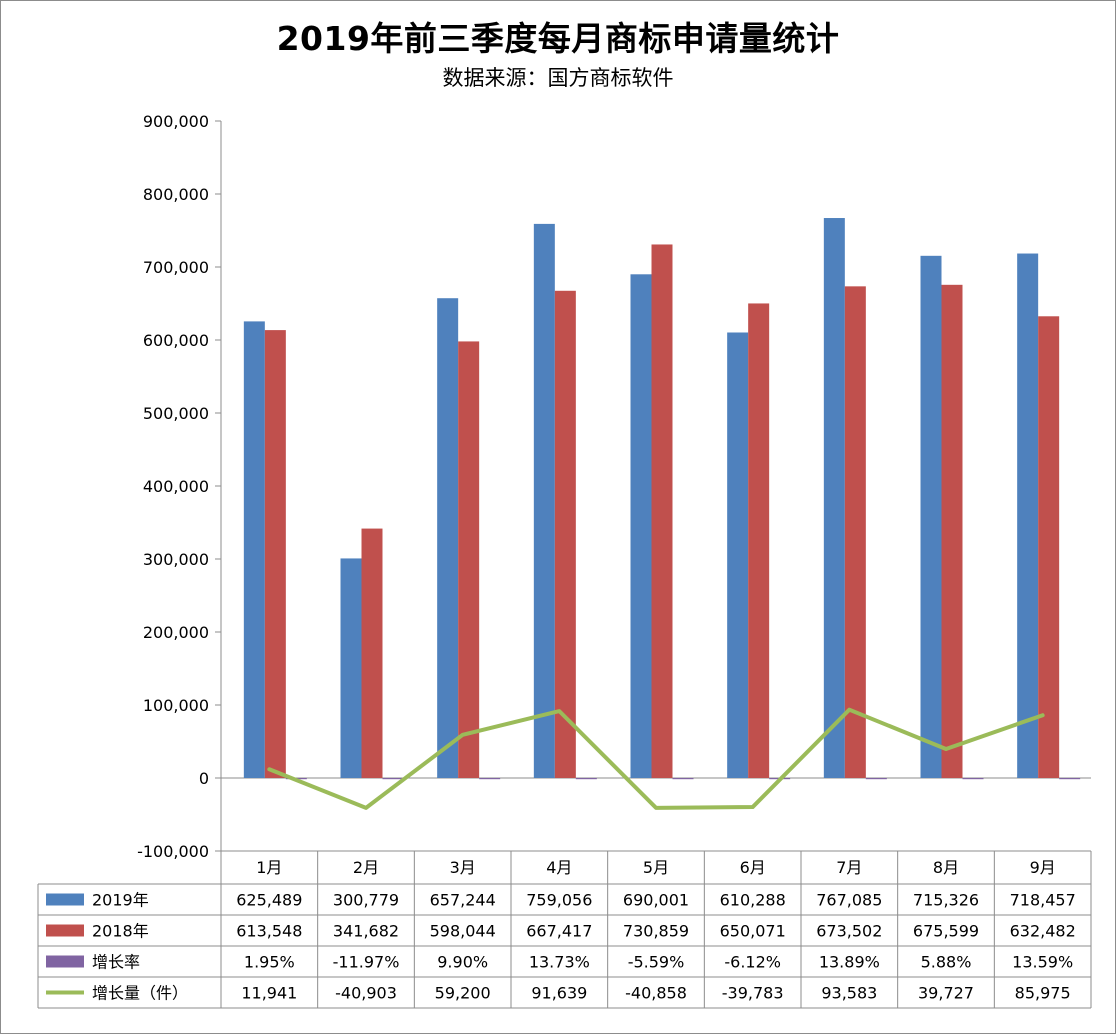  Describe the element at coordinates (753, 993) in the screenshot. I see `table-value: -39,783` at that location.